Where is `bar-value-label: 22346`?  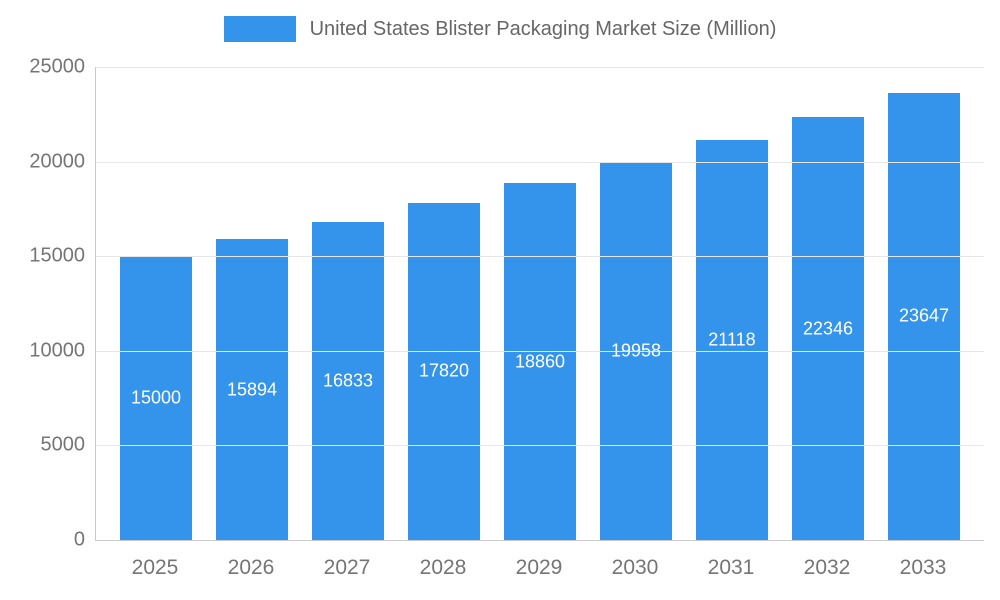 bar-value-label: 22346 is located at coordinates (828, 328).